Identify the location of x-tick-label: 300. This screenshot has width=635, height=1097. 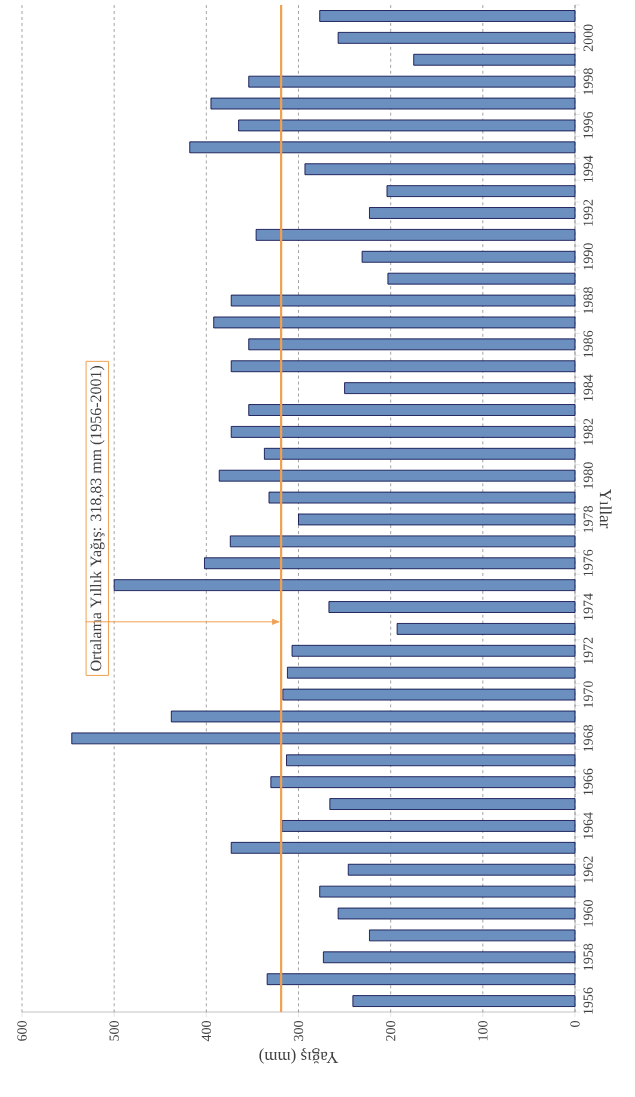
(298, 1031).